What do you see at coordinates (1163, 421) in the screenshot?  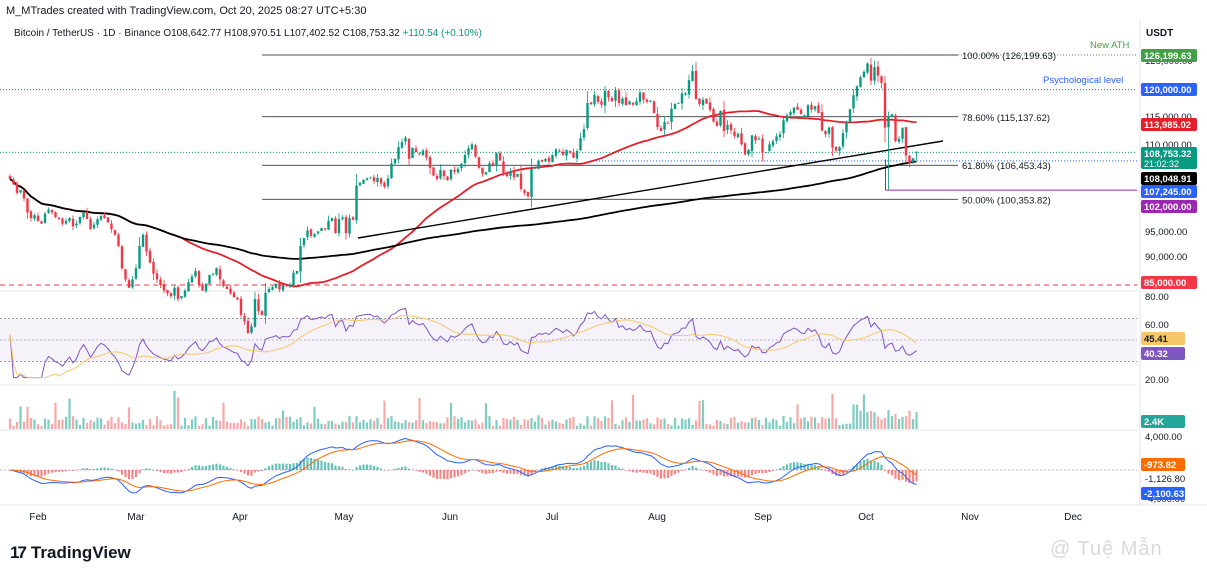 I see `volume-value-tag` at bounding box center [1163, 421].